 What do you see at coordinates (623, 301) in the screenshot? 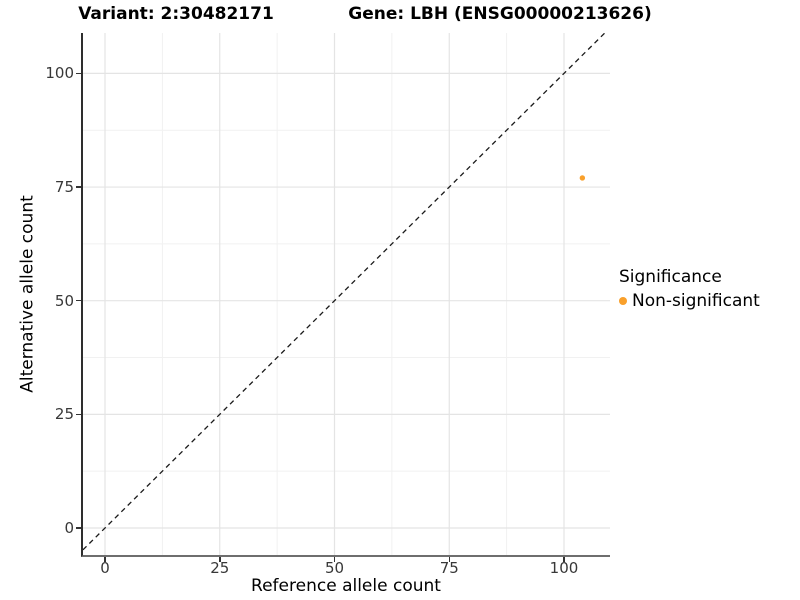
I see `legend-key-dot-icon` at bounding box center [623, 301].